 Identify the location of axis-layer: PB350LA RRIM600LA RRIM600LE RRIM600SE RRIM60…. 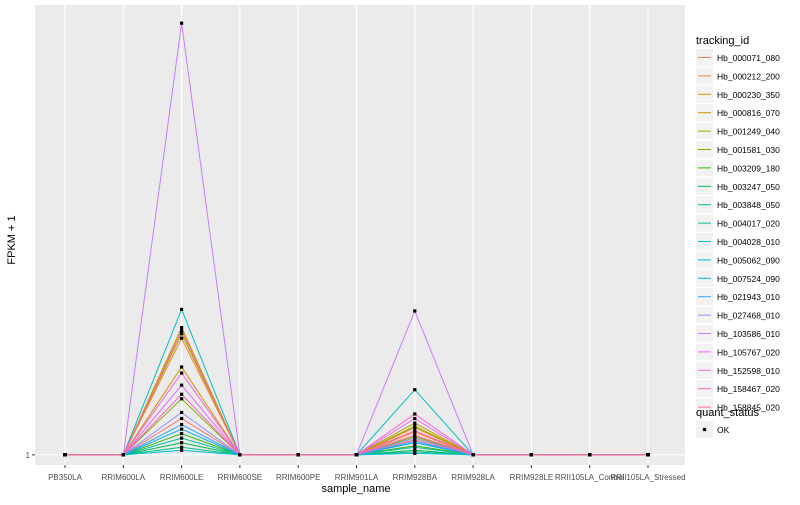
(356, 466).